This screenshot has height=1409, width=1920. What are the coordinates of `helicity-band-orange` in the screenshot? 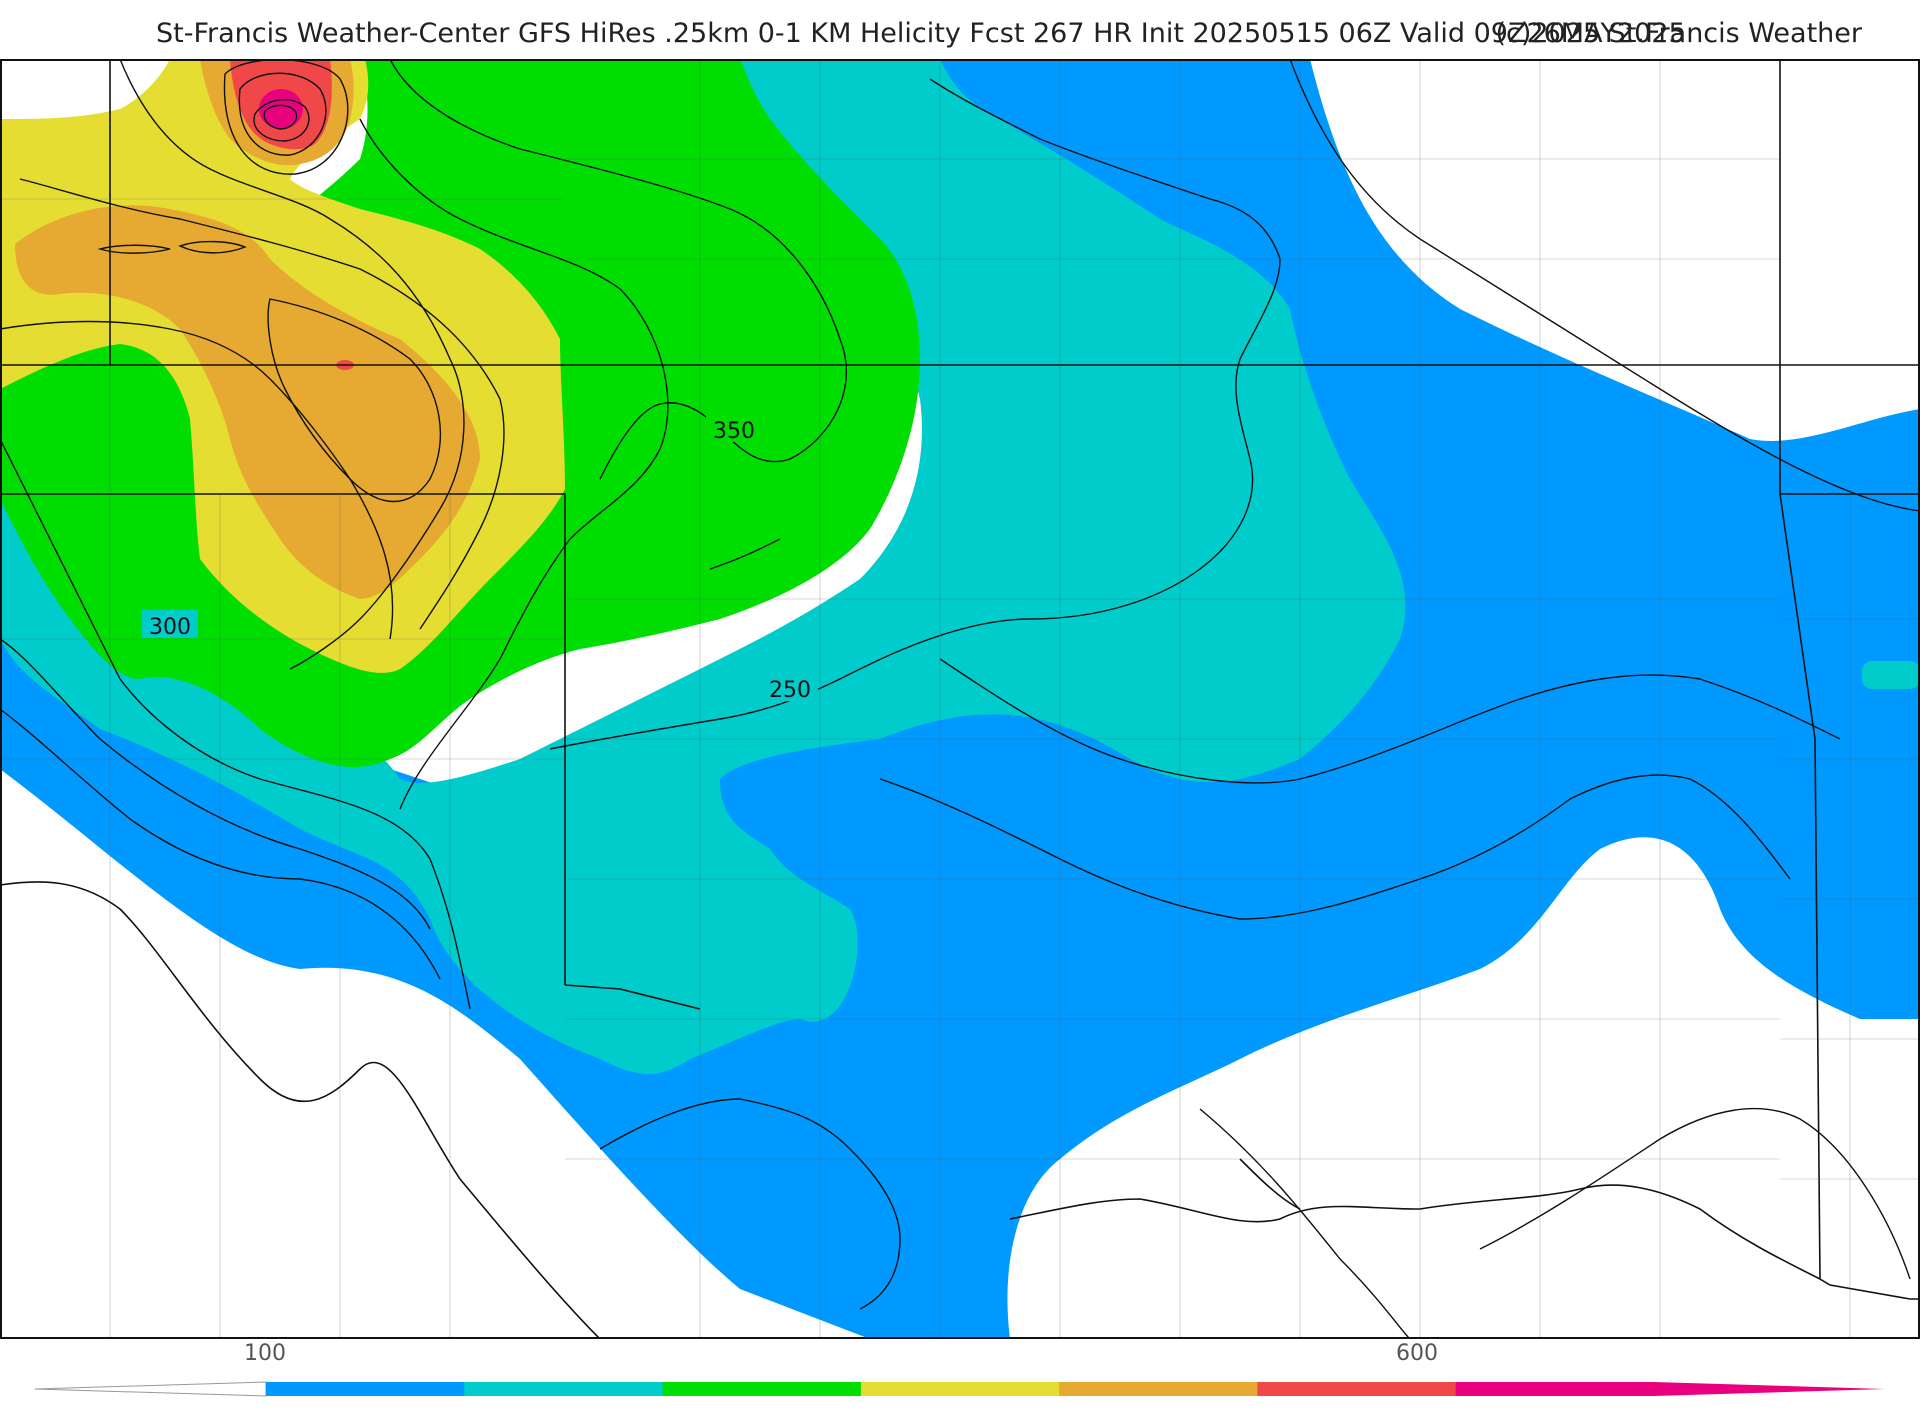 It's located at (247, 402).